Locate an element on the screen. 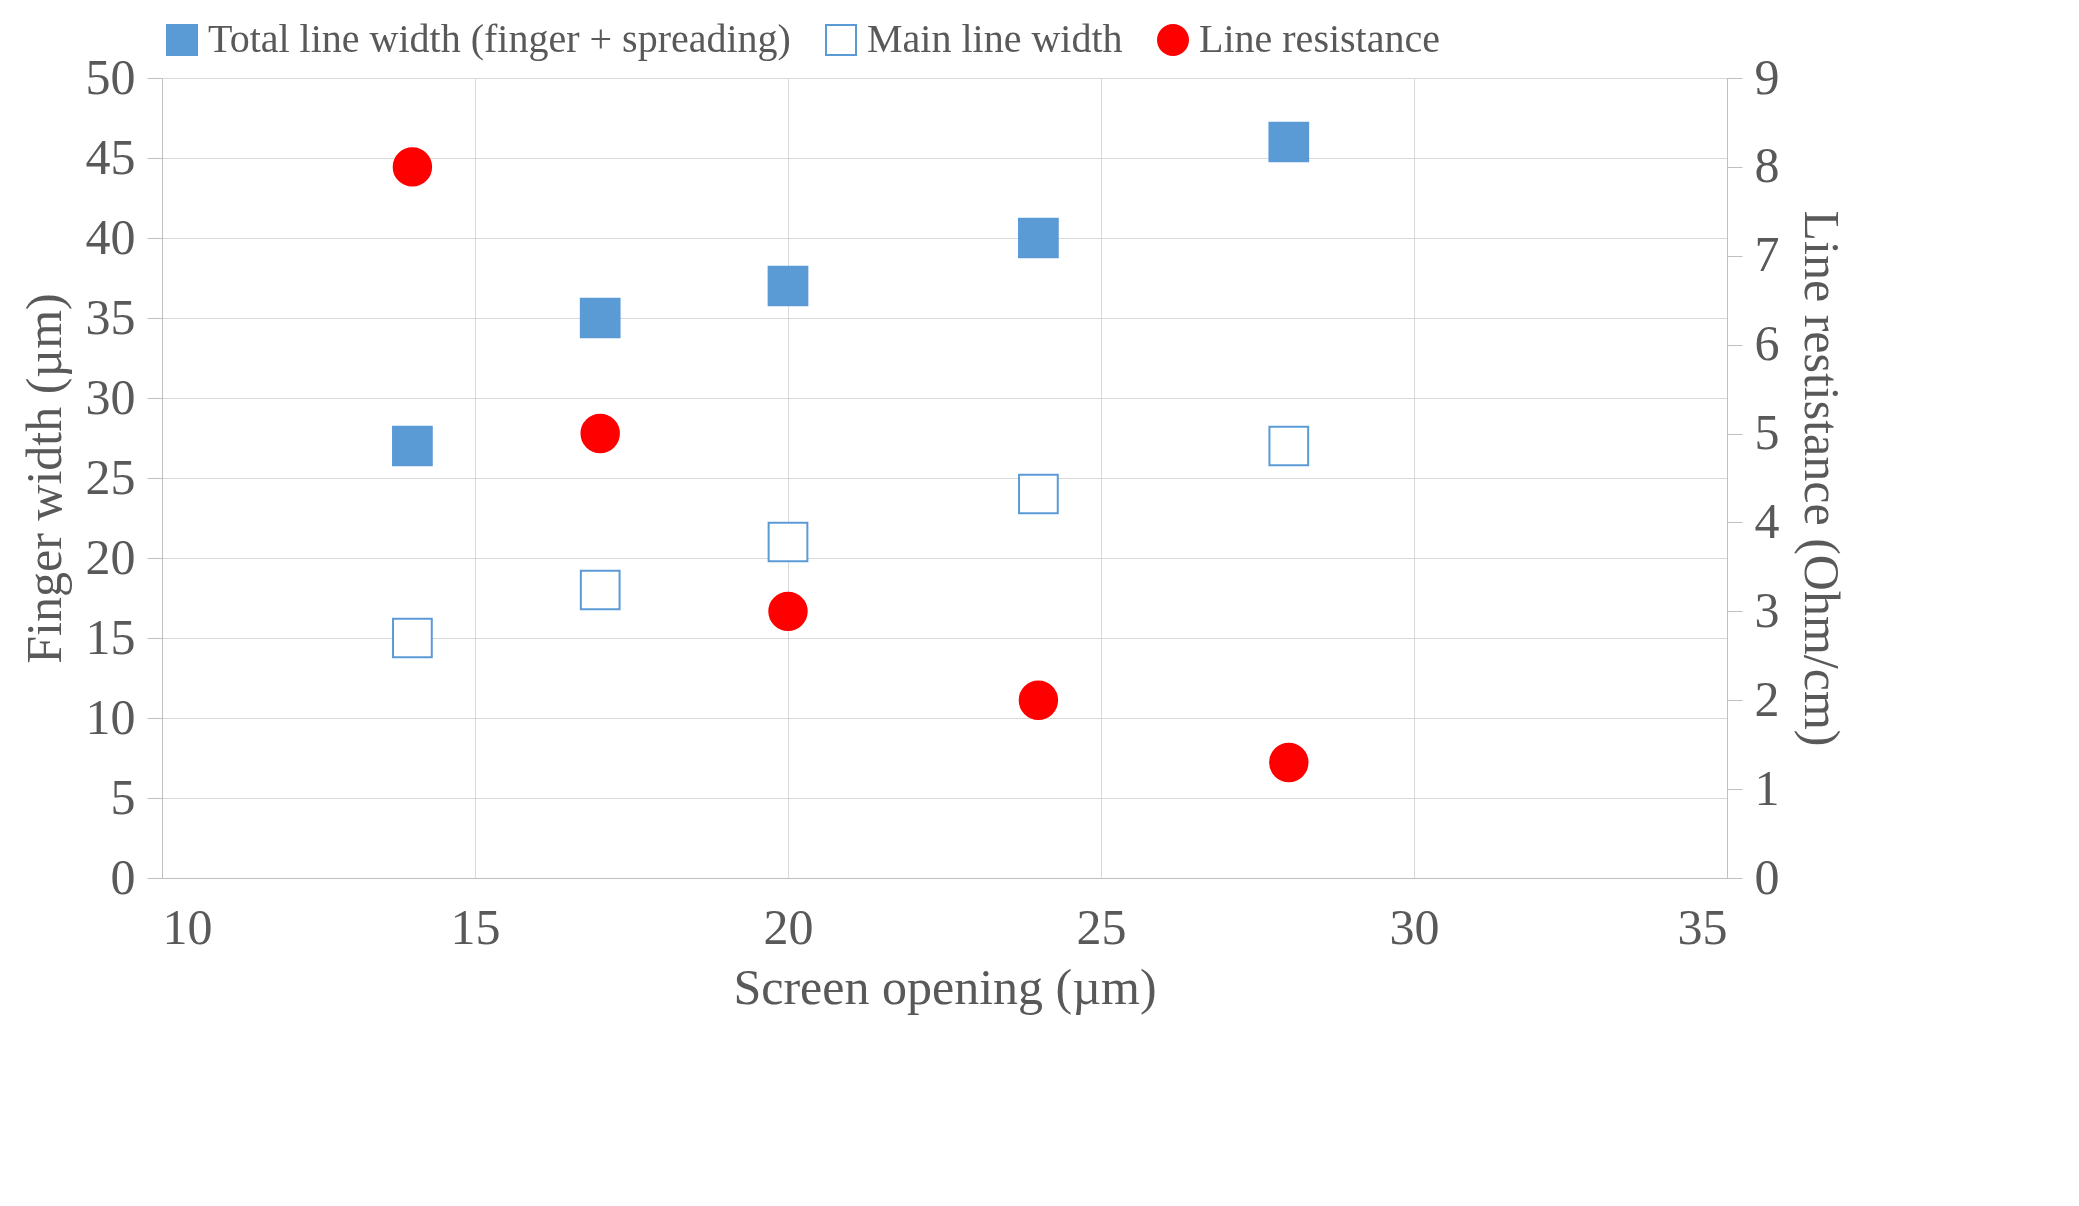  x-tick-label: 30 is located at coordinates (1414, 926).